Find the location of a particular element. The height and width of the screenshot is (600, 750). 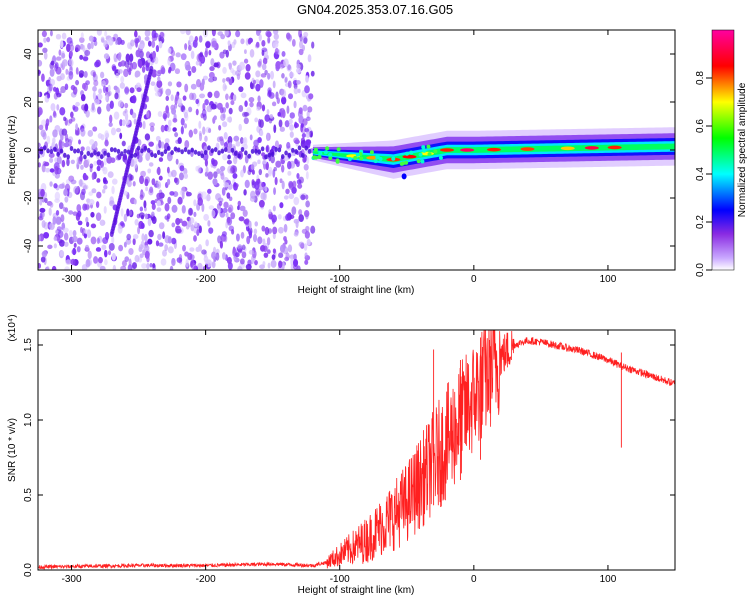

colorbar-label: Normalized spectral amplitude is located at coordinates (742, 149).